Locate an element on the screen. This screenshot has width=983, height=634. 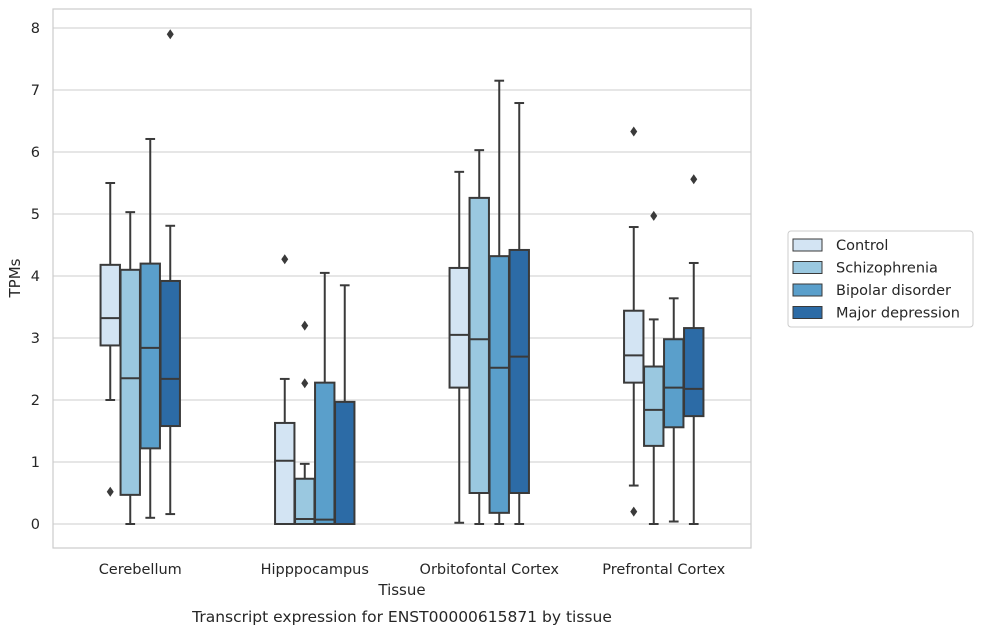
y-tick-label: 5 is located at coordinates (35, 215).